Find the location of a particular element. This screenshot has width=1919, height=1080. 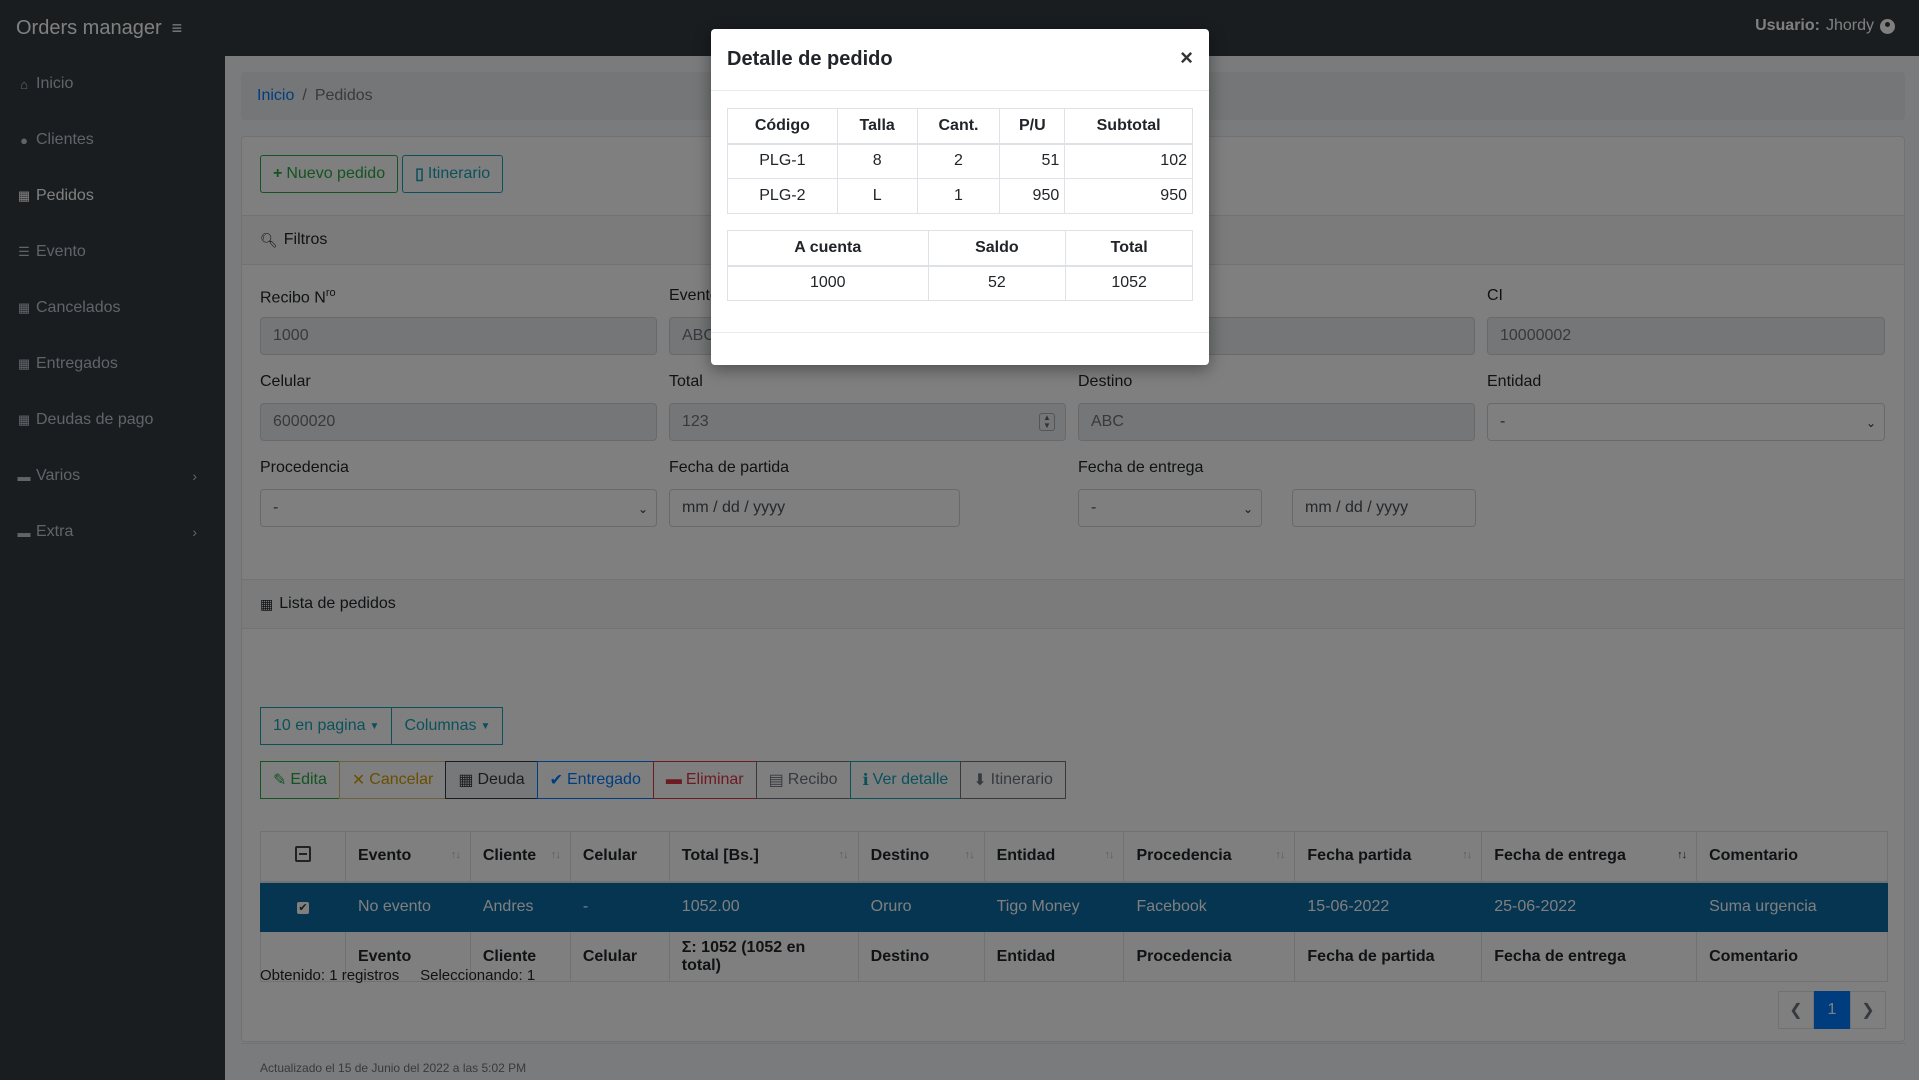

order-totals-table: A cuenta Saldo Total 1000 52 1052 is located at coordinates (960, 265).